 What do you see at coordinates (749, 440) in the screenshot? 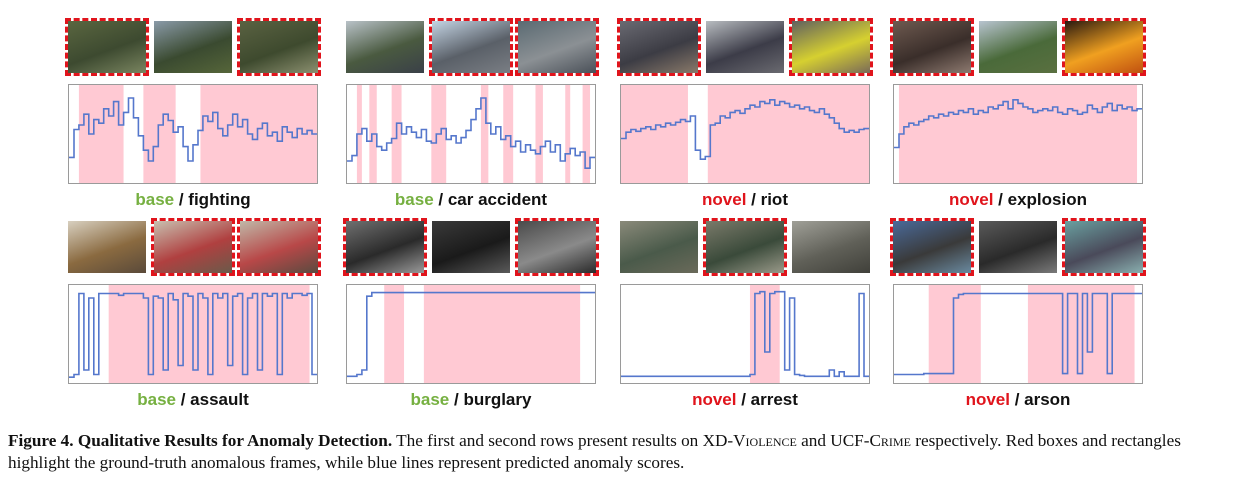
I see `dataset-xd-violence: XD-Violence` at bounding box center [749, 440].